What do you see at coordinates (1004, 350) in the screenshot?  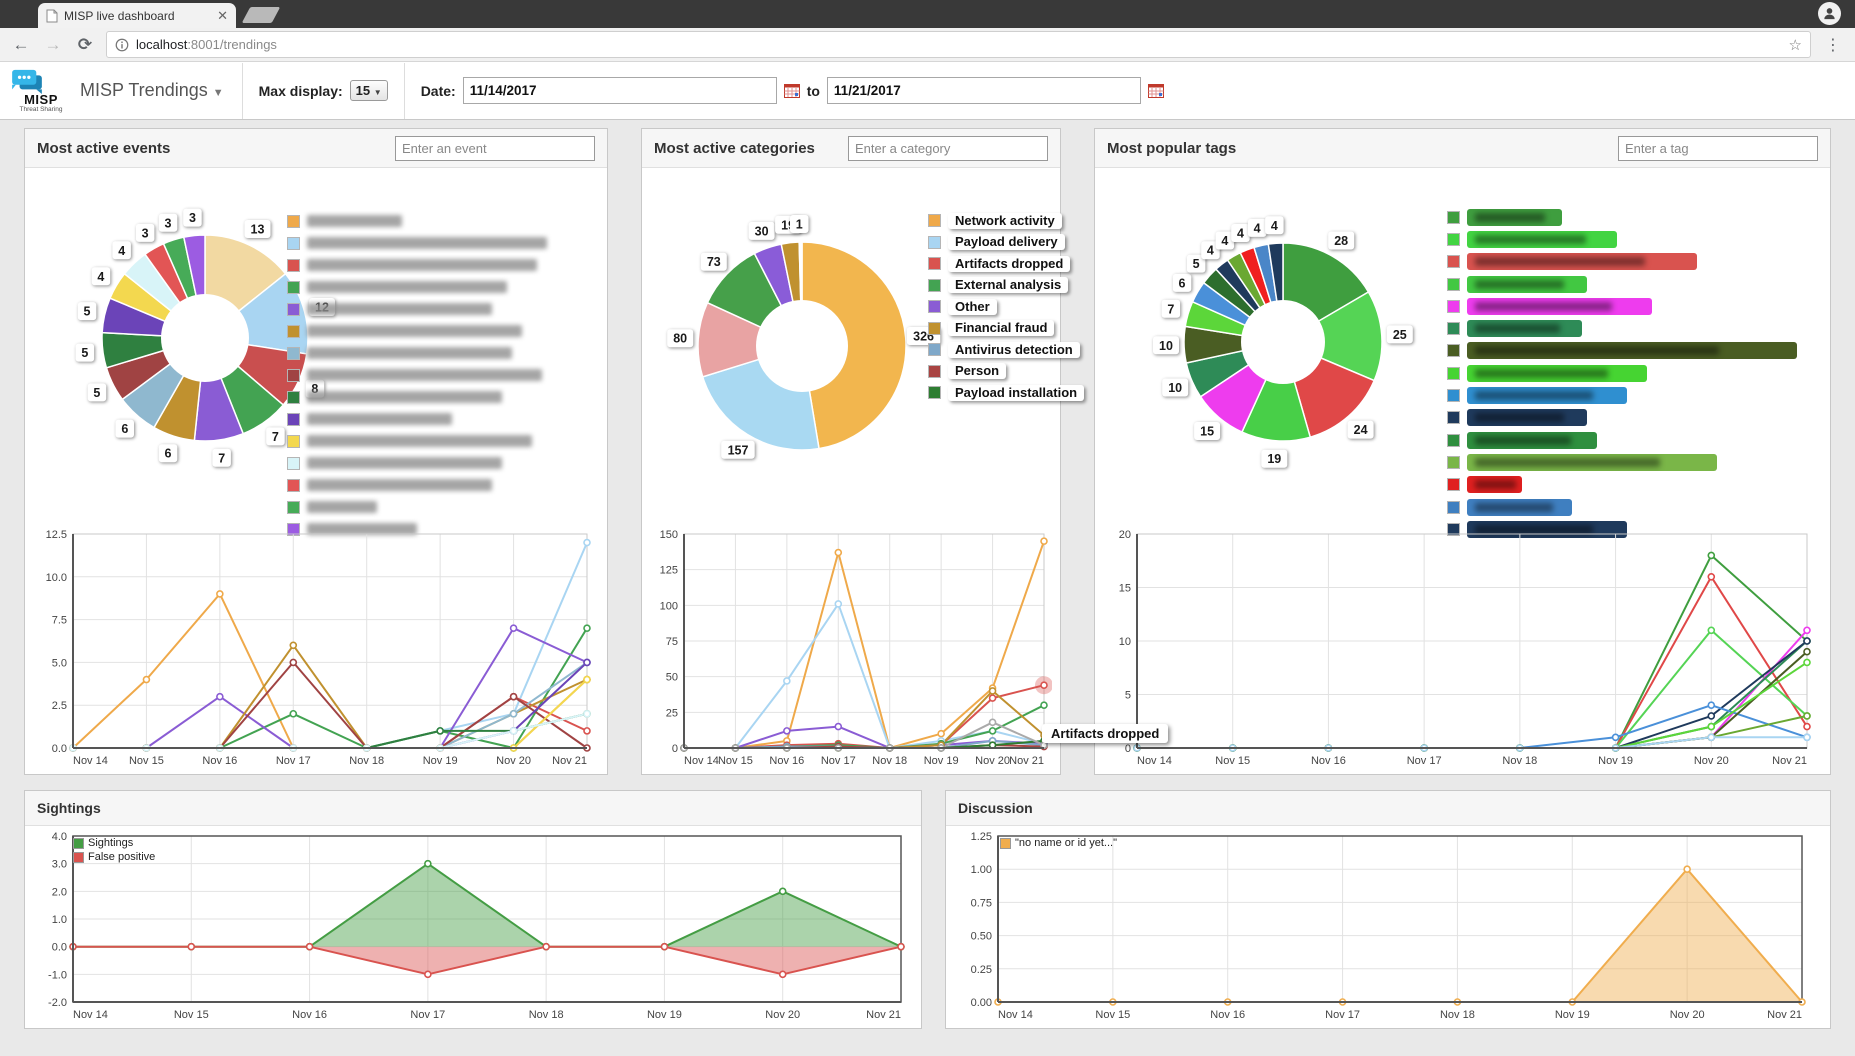 I see `legend-item-category: Antivirus detection` at bounding box center [1004, 350].